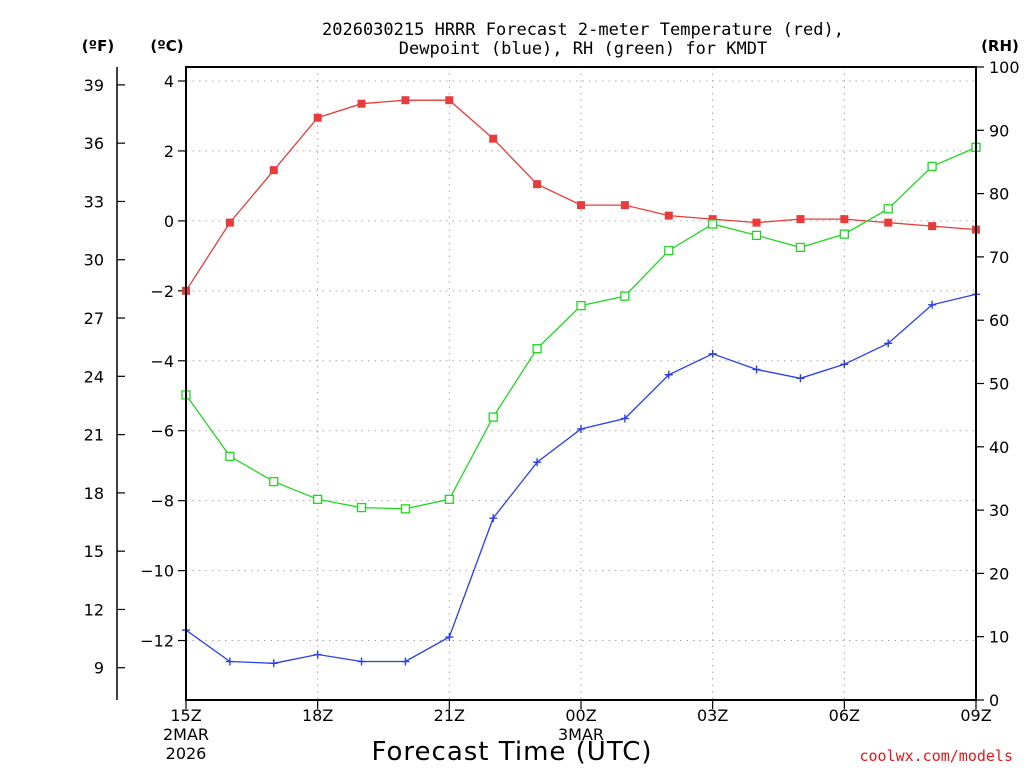 This screenshot has width=1024, height=768. What do you see at coordinates (169, 81) in the screenshot?
I see `celsius-tick-label: 4` at bounding box center [169, 81].